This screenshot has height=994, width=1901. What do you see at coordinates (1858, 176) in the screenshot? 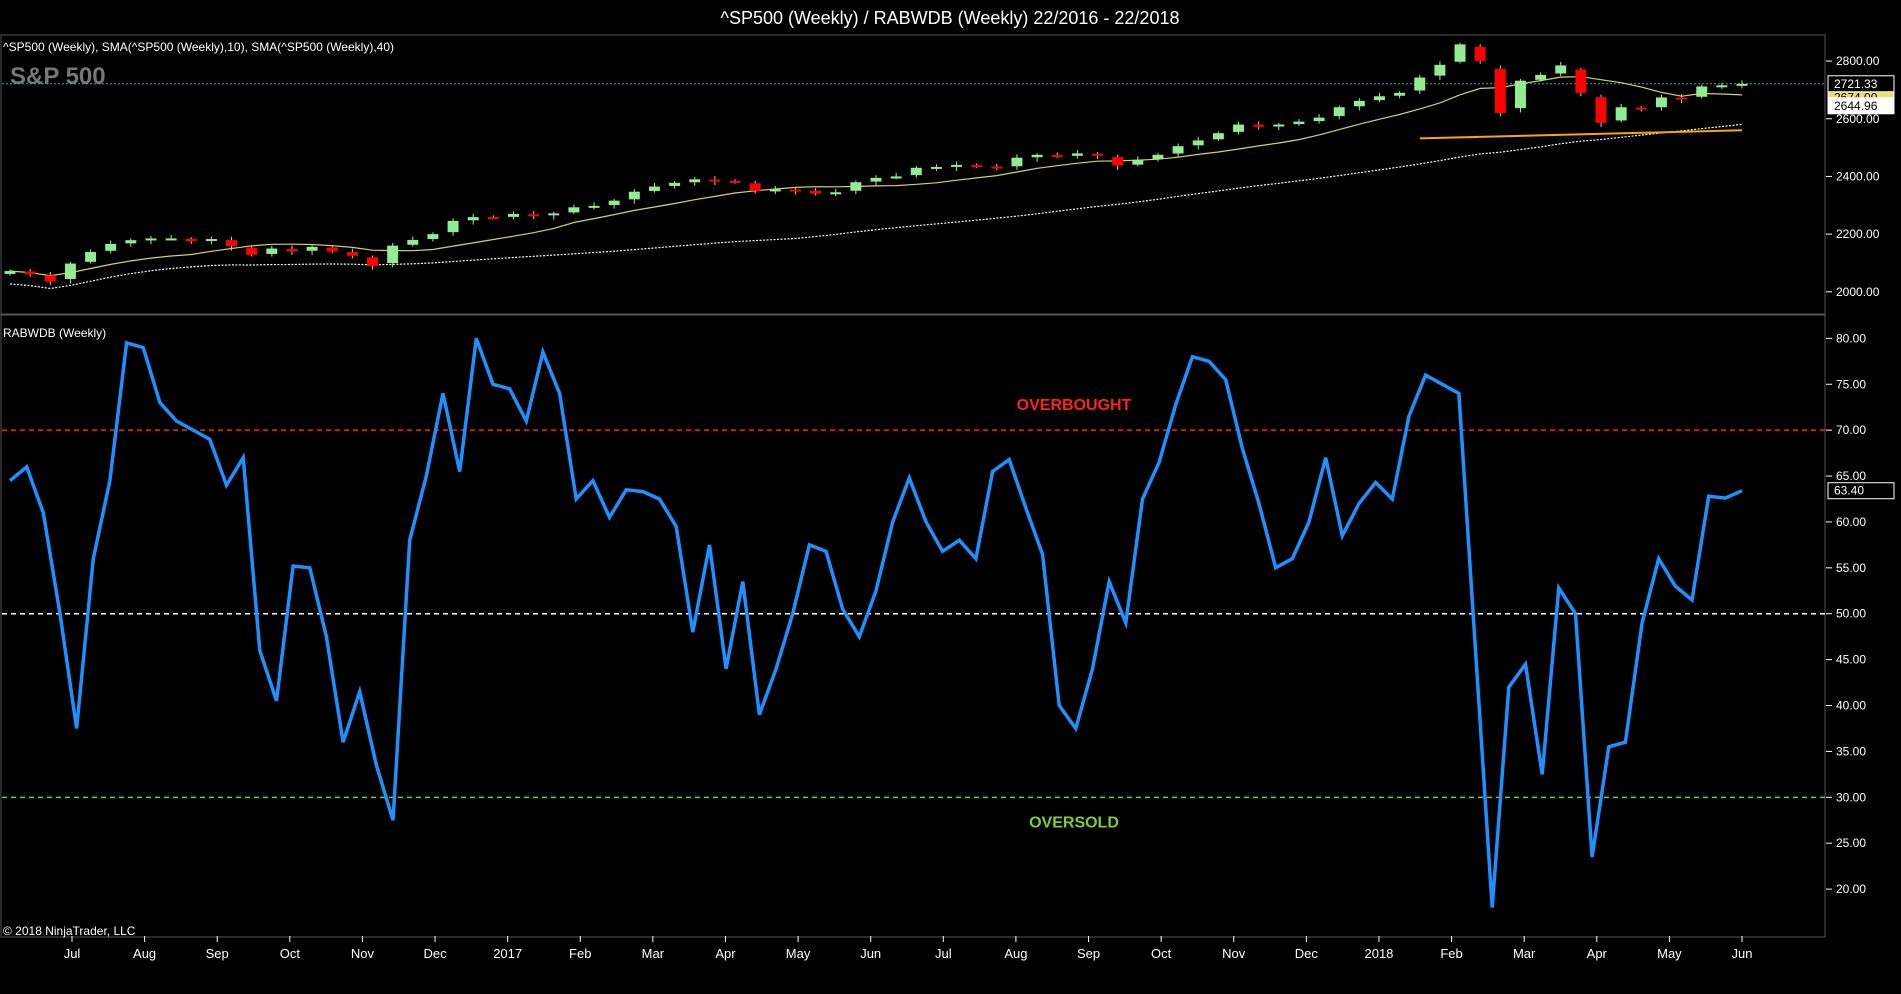
I see `price-tick-label: 2400.00` at bounding box center [1858, 176].